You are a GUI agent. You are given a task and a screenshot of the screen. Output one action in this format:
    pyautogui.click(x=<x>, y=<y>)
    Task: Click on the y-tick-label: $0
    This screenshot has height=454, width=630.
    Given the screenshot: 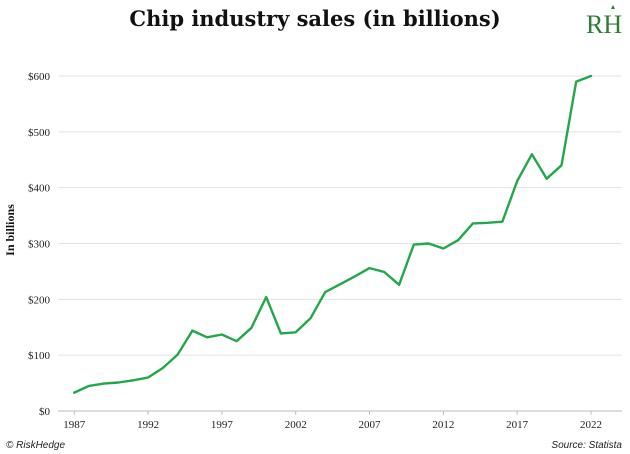 What is the action you would take?
    pyautogui.click(x=45, y=412)
    